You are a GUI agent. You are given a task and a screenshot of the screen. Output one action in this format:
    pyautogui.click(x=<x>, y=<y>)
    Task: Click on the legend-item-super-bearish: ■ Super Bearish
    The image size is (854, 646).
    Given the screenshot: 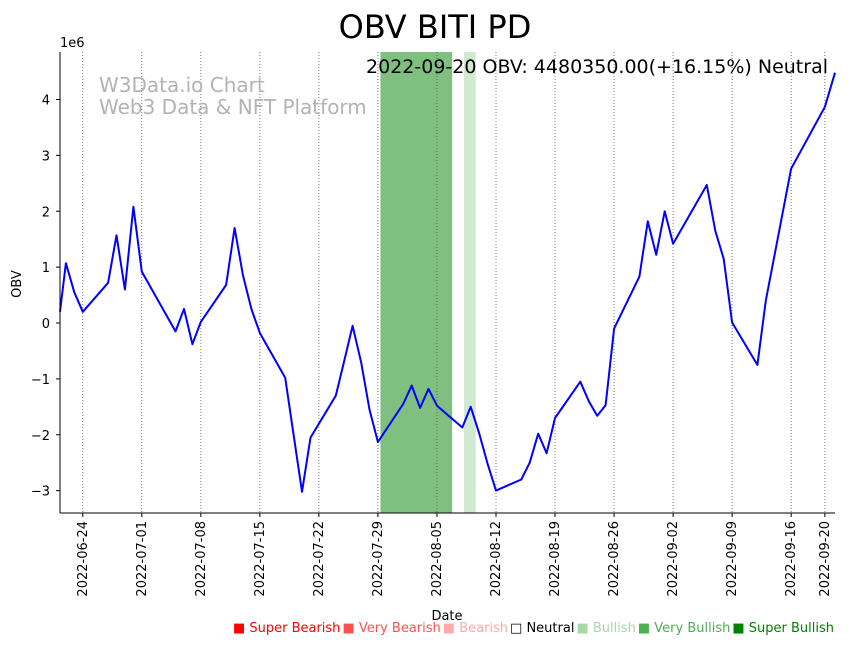 What is the action you would take?
    pyautogui.click(x=286, y=628)
    